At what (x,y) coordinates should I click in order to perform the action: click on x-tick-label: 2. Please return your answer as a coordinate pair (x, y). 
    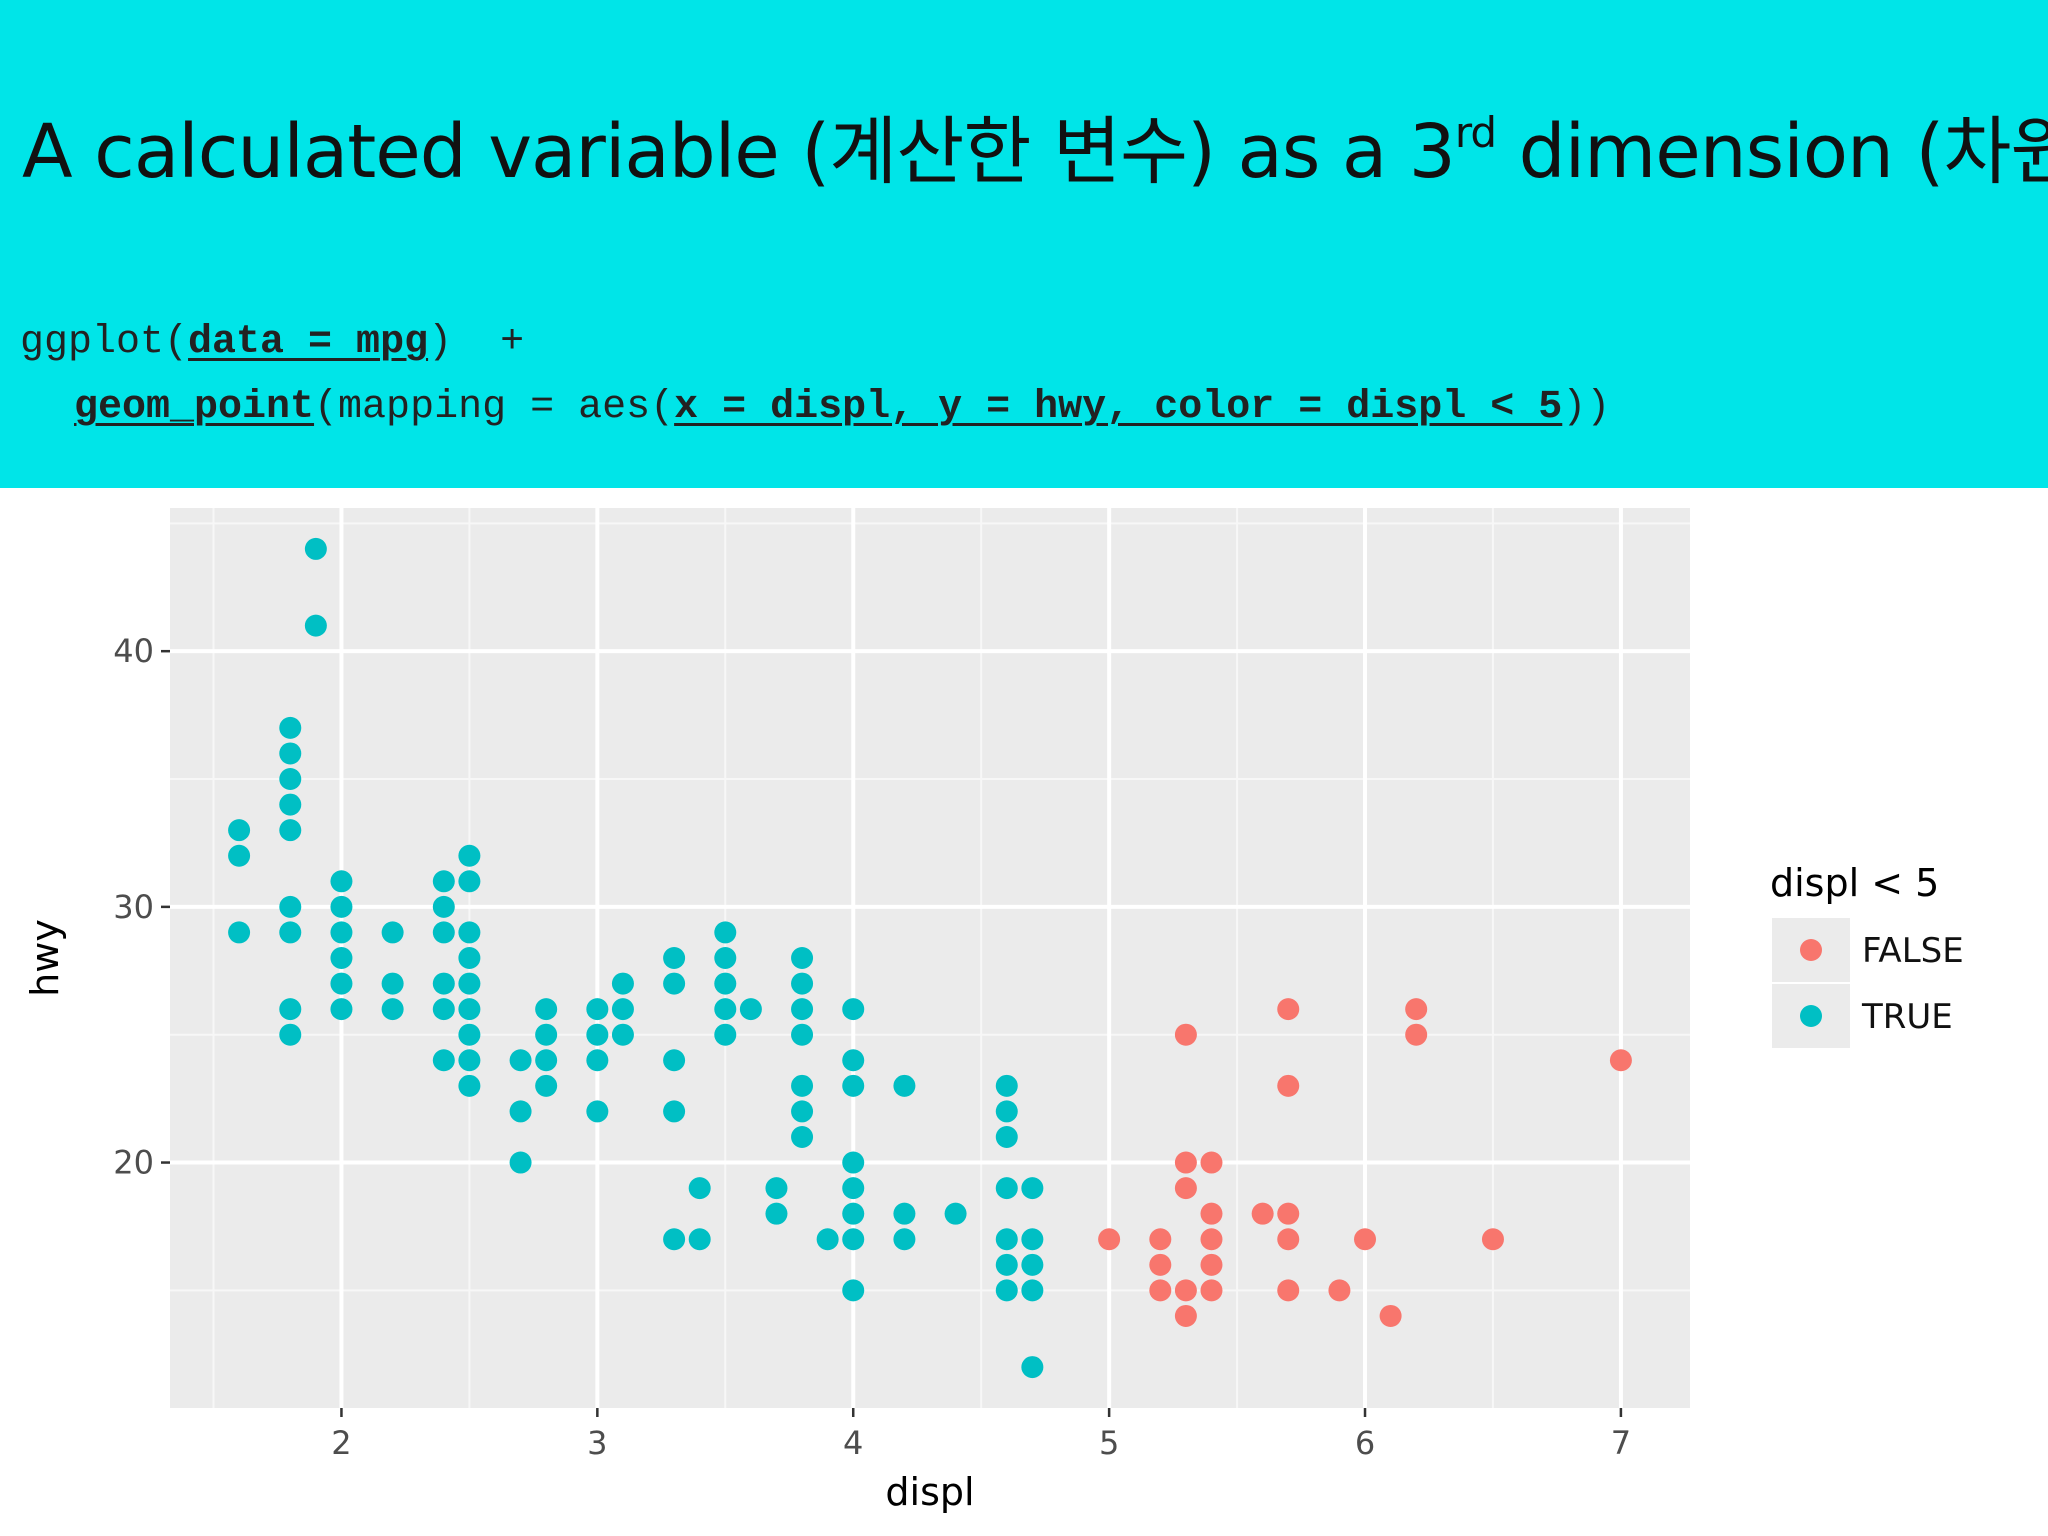
    Looking at the image, I should click on (341, 1443).